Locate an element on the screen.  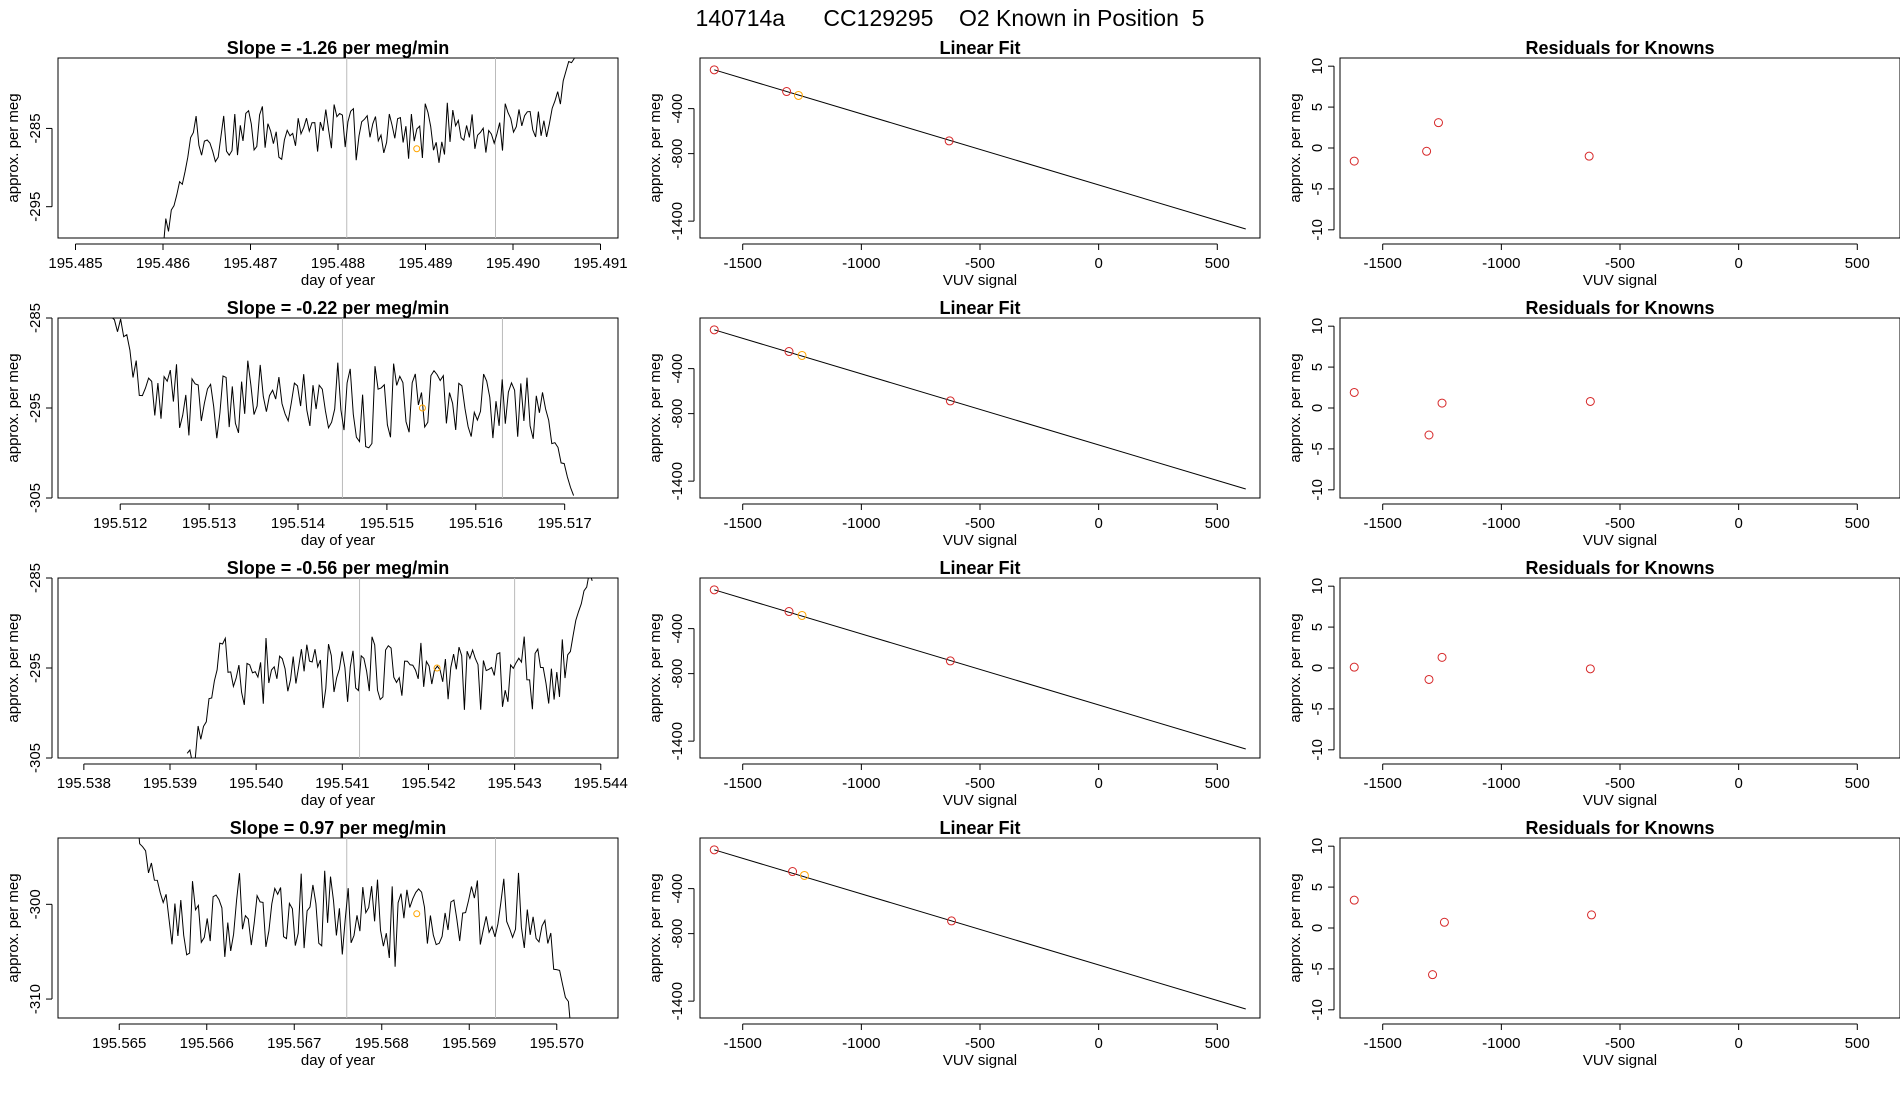
y-tick-label: -300 is located at coordinates (35, 904).